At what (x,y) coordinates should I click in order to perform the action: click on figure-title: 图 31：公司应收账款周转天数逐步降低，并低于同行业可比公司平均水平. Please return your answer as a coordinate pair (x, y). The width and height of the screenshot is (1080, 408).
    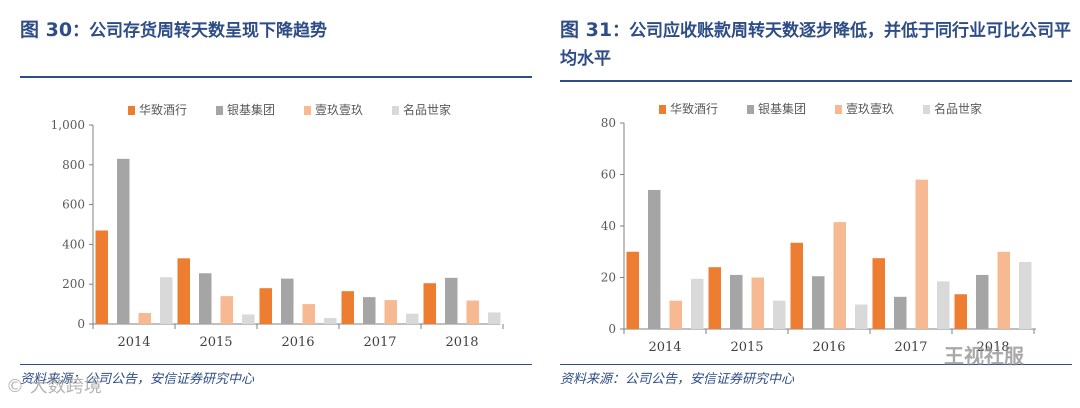
    Looking at the image, I should click on (817, 44).